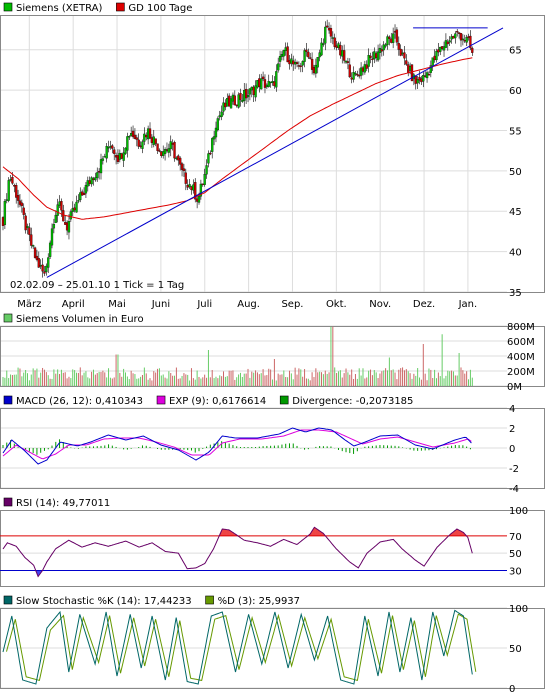 The height and width of the screenshot is (698, 545). Describe the element at coordinates (518, 511) in the screenshot. I see `rsi-y-tick-3: 100` at that location.